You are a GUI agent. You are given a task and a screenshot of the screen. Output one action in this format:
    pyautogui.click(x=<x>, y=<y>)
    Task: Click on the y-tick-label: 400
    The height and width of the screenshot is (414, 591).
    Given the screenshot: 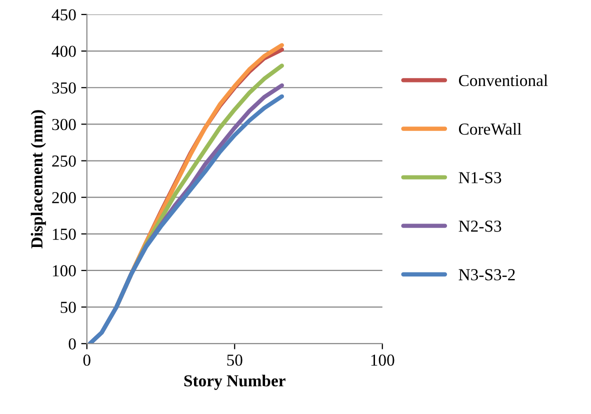 What is the action you would take?
    pyautogui.click(x=64, y=52)
    